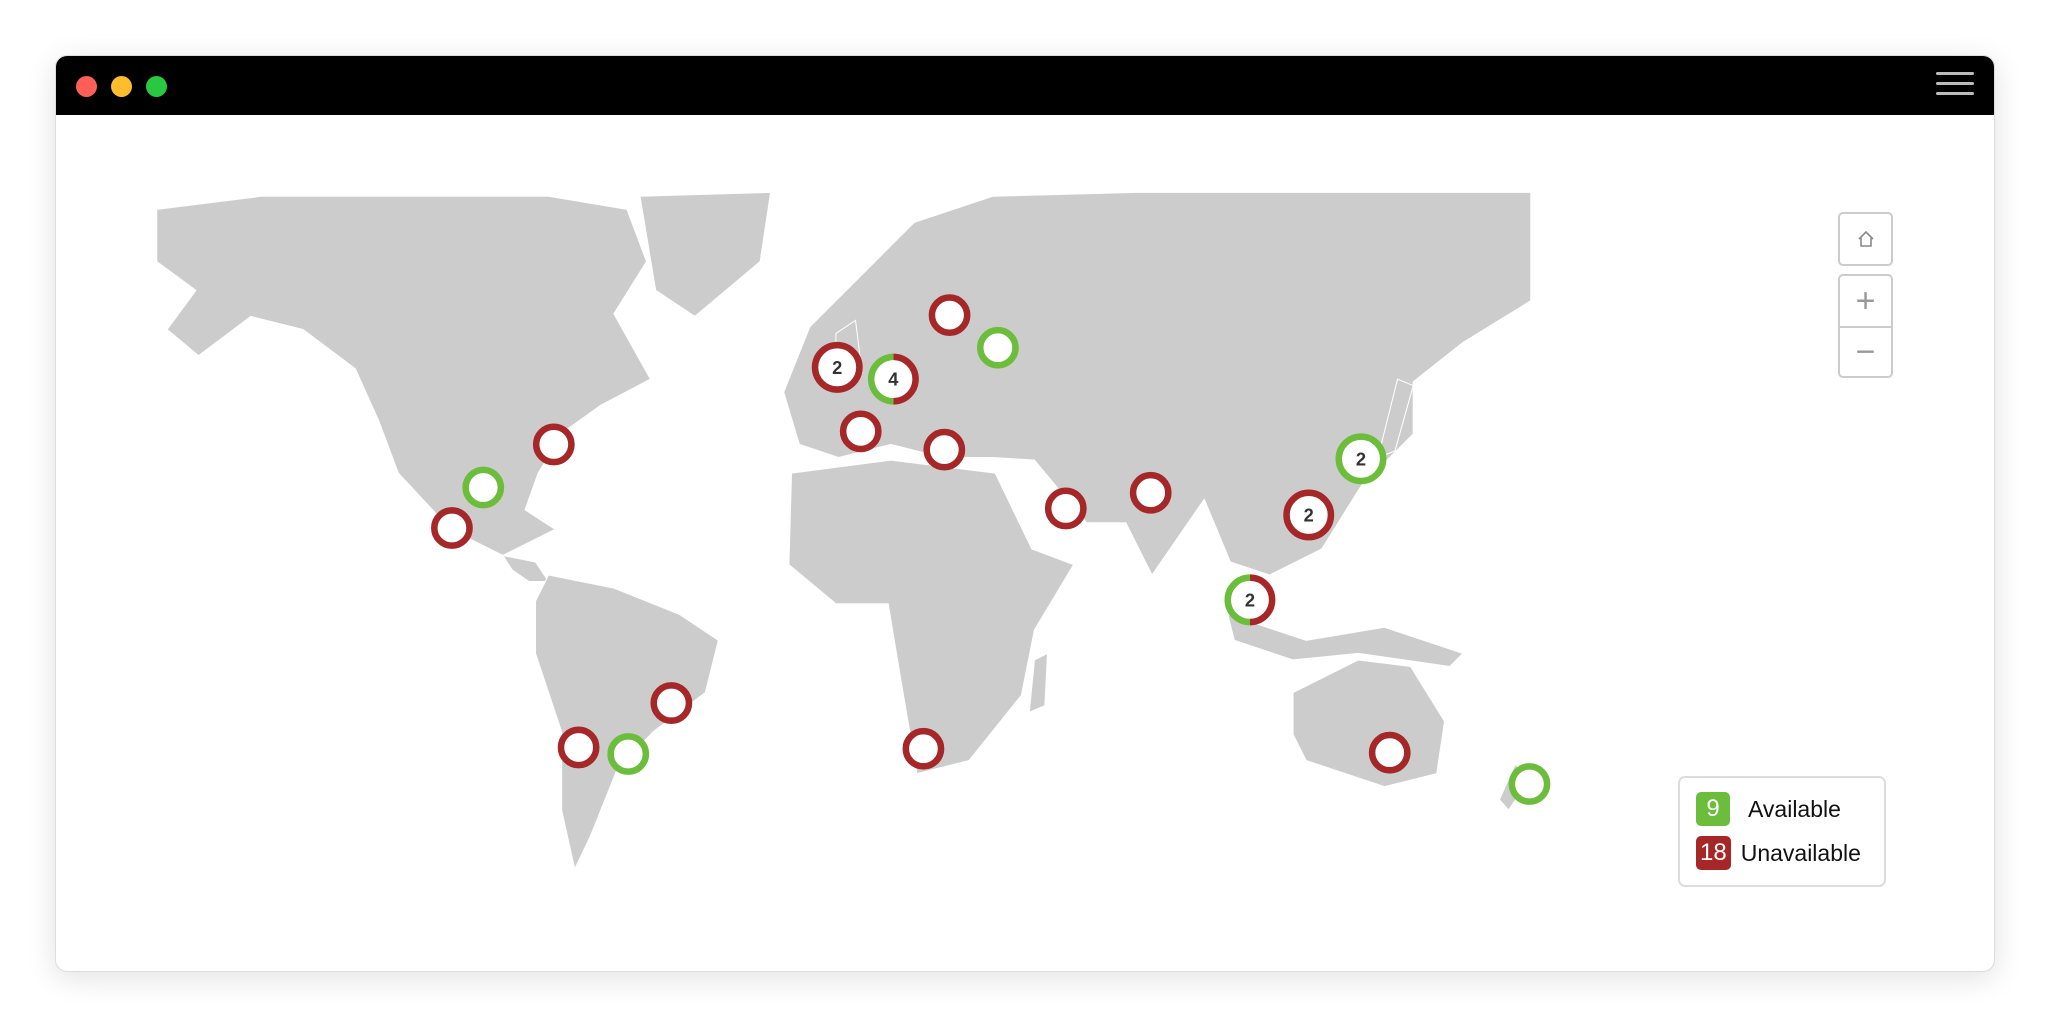 The image size is (2048, 1026). I want to click on marker-scandinavia, so click(949, 315).